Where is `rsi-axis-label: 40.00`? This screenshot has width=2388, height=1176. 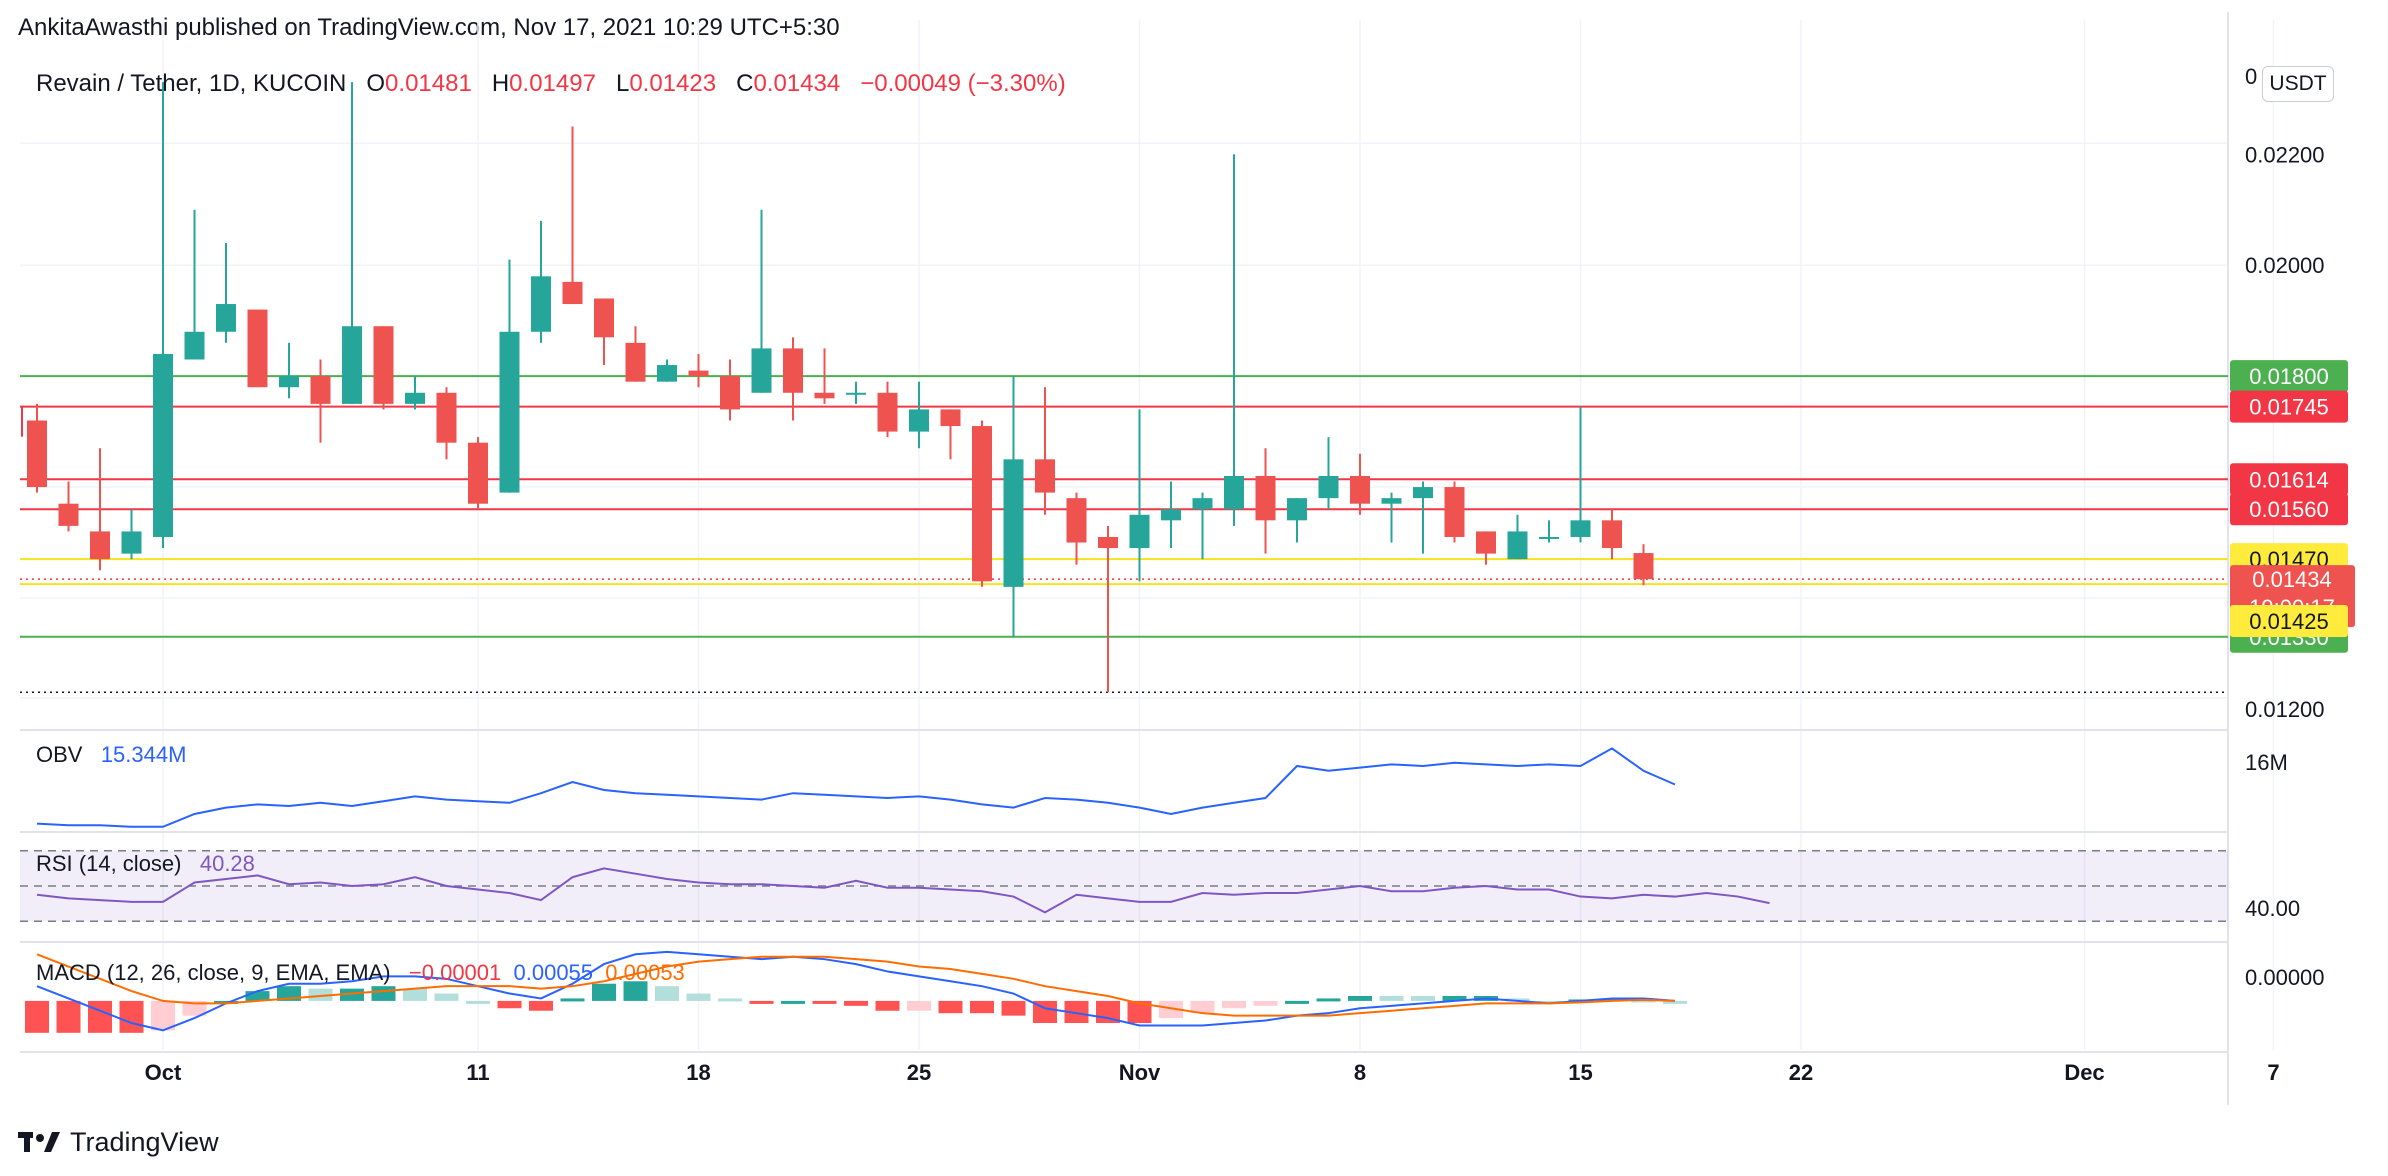 rsi-axis-label: 40.00 is located at coordinates (2272, 908).